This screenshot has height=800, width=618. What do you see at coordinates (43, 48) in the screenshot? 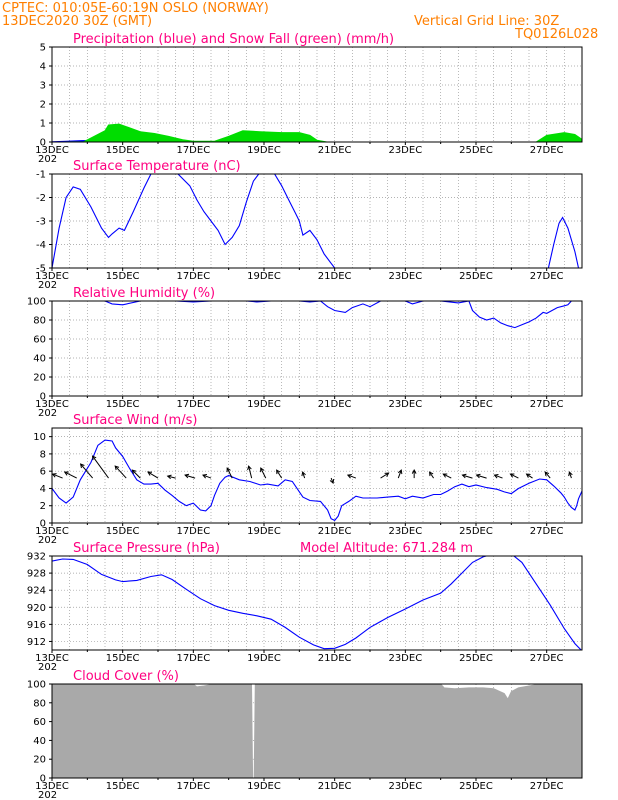
I see `y-tick-label: 5` at bounding box center [43, 48].